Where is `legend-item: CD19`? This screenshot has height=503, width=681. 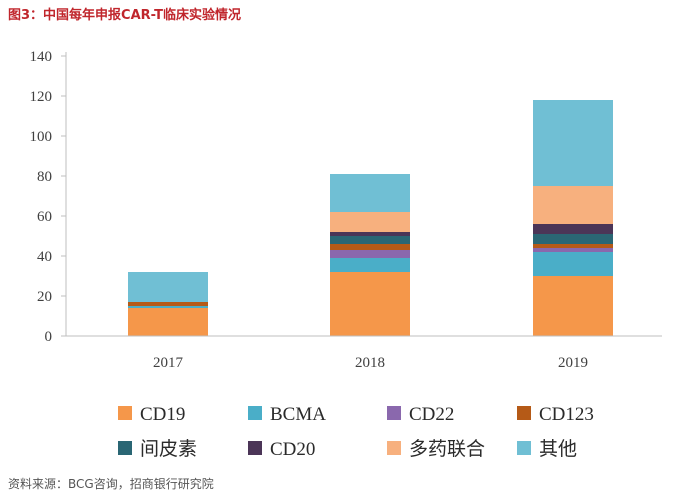 legend-item: CD19 is located at coordinates (151, 414).